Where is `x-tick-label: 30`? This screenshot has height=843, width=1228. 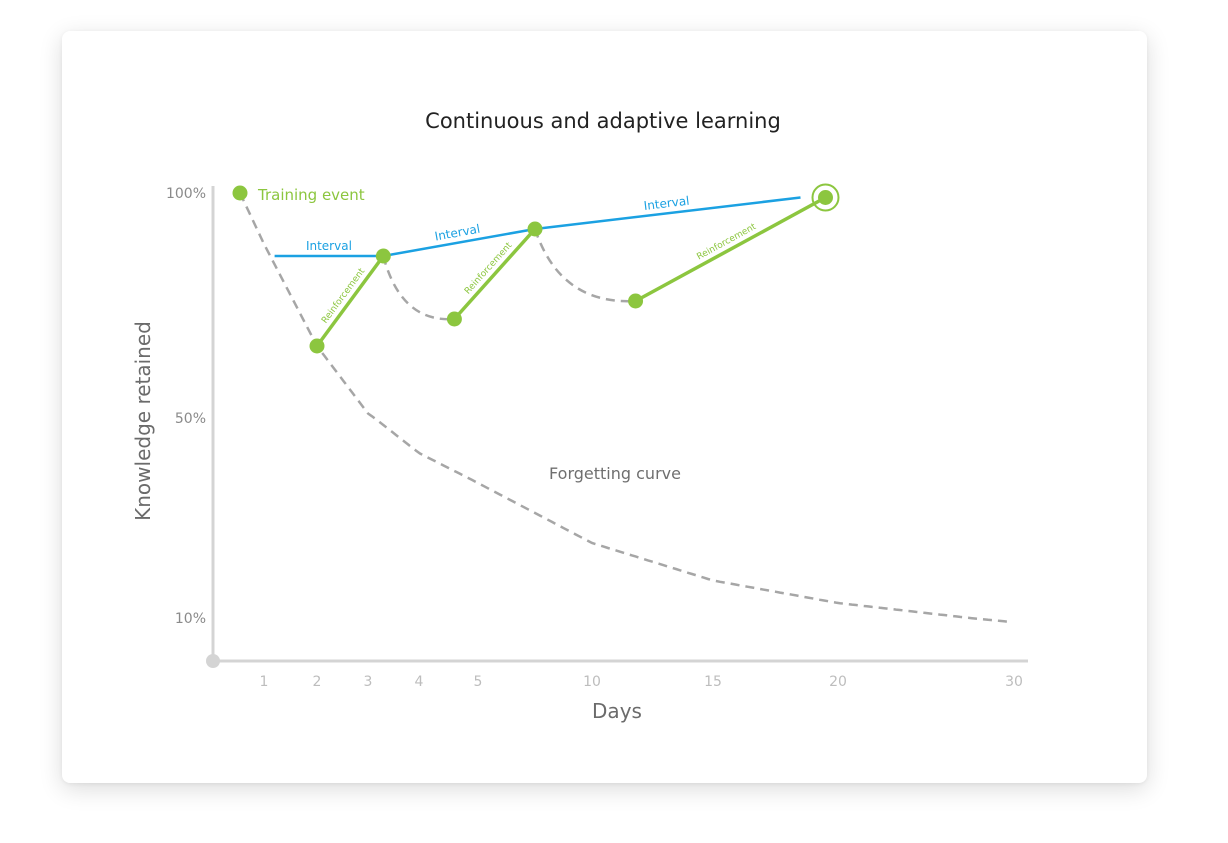 x-tick-label: 30 is located at coordinates (1014, 682).